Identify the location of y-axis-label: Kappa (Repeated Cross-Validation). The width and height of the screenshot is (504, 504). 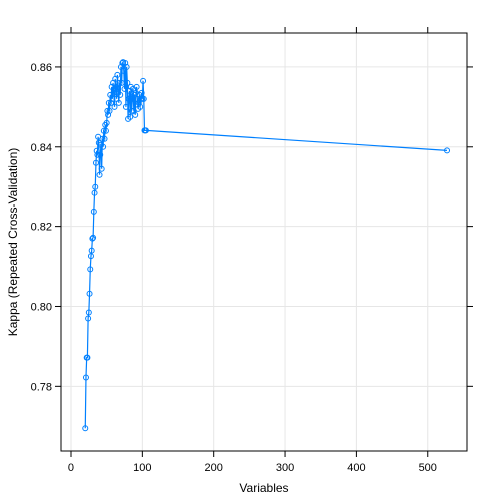
(13, 242).